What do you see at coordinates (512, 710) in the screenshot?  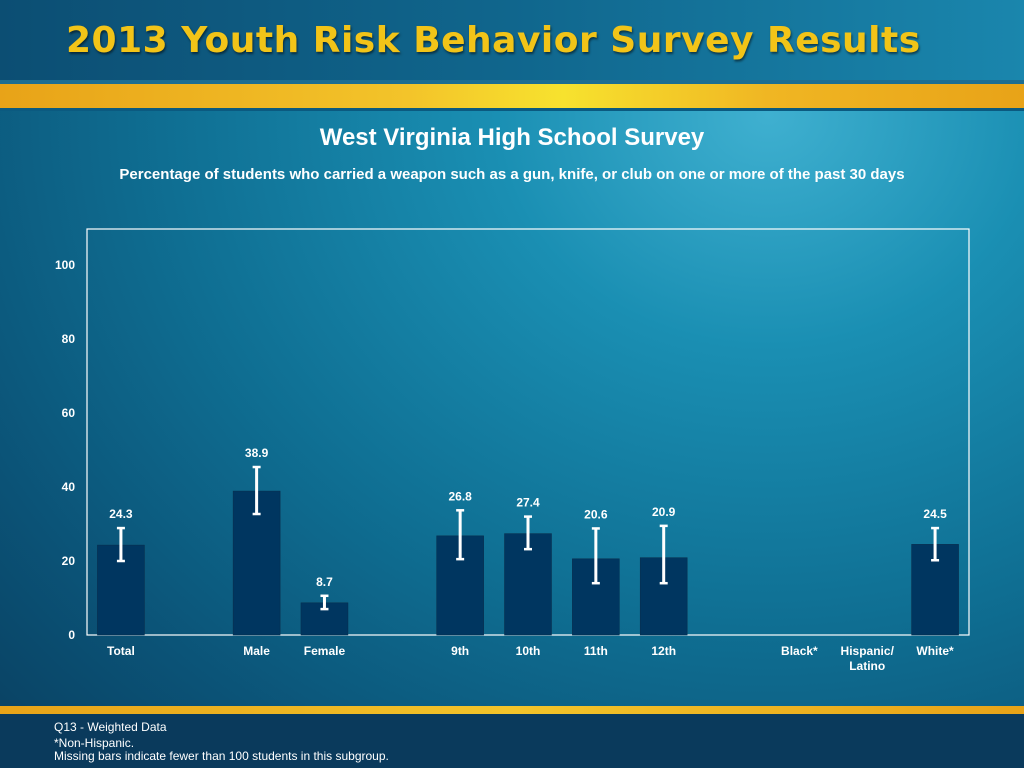 I see `footer-accent-band` at bounding box center [512, 710].